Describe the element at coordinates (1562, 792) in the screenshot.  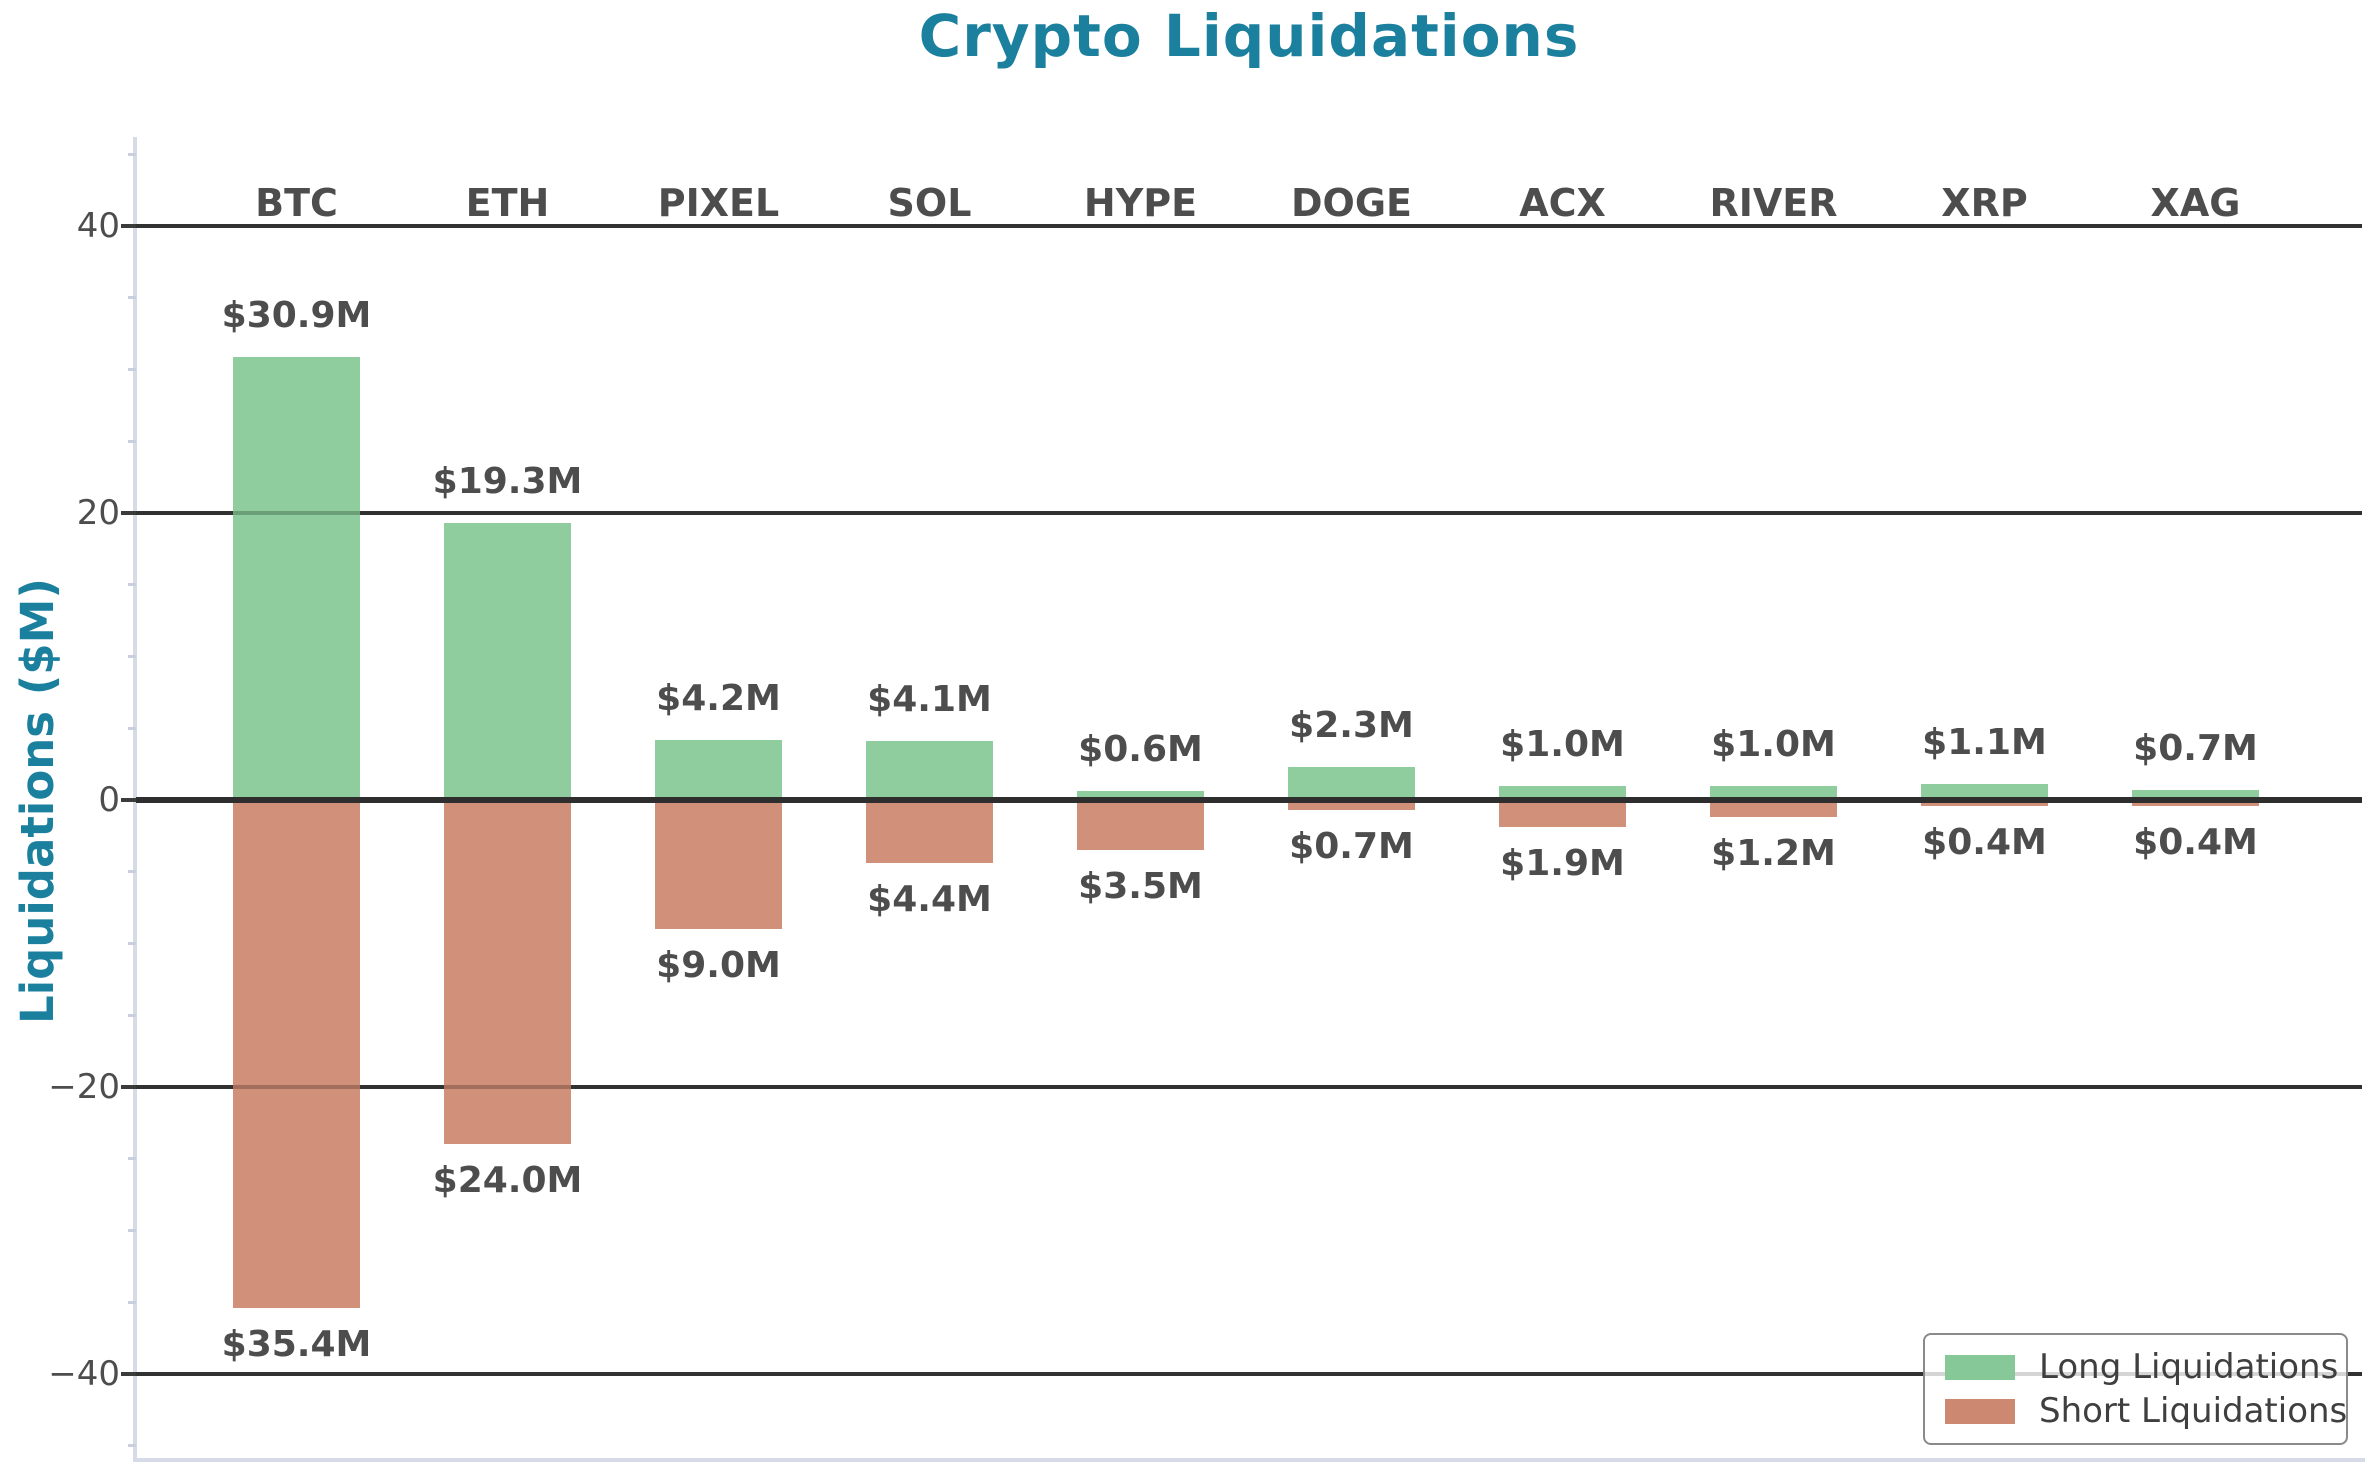
I see `bar-long-ACX` at that location.